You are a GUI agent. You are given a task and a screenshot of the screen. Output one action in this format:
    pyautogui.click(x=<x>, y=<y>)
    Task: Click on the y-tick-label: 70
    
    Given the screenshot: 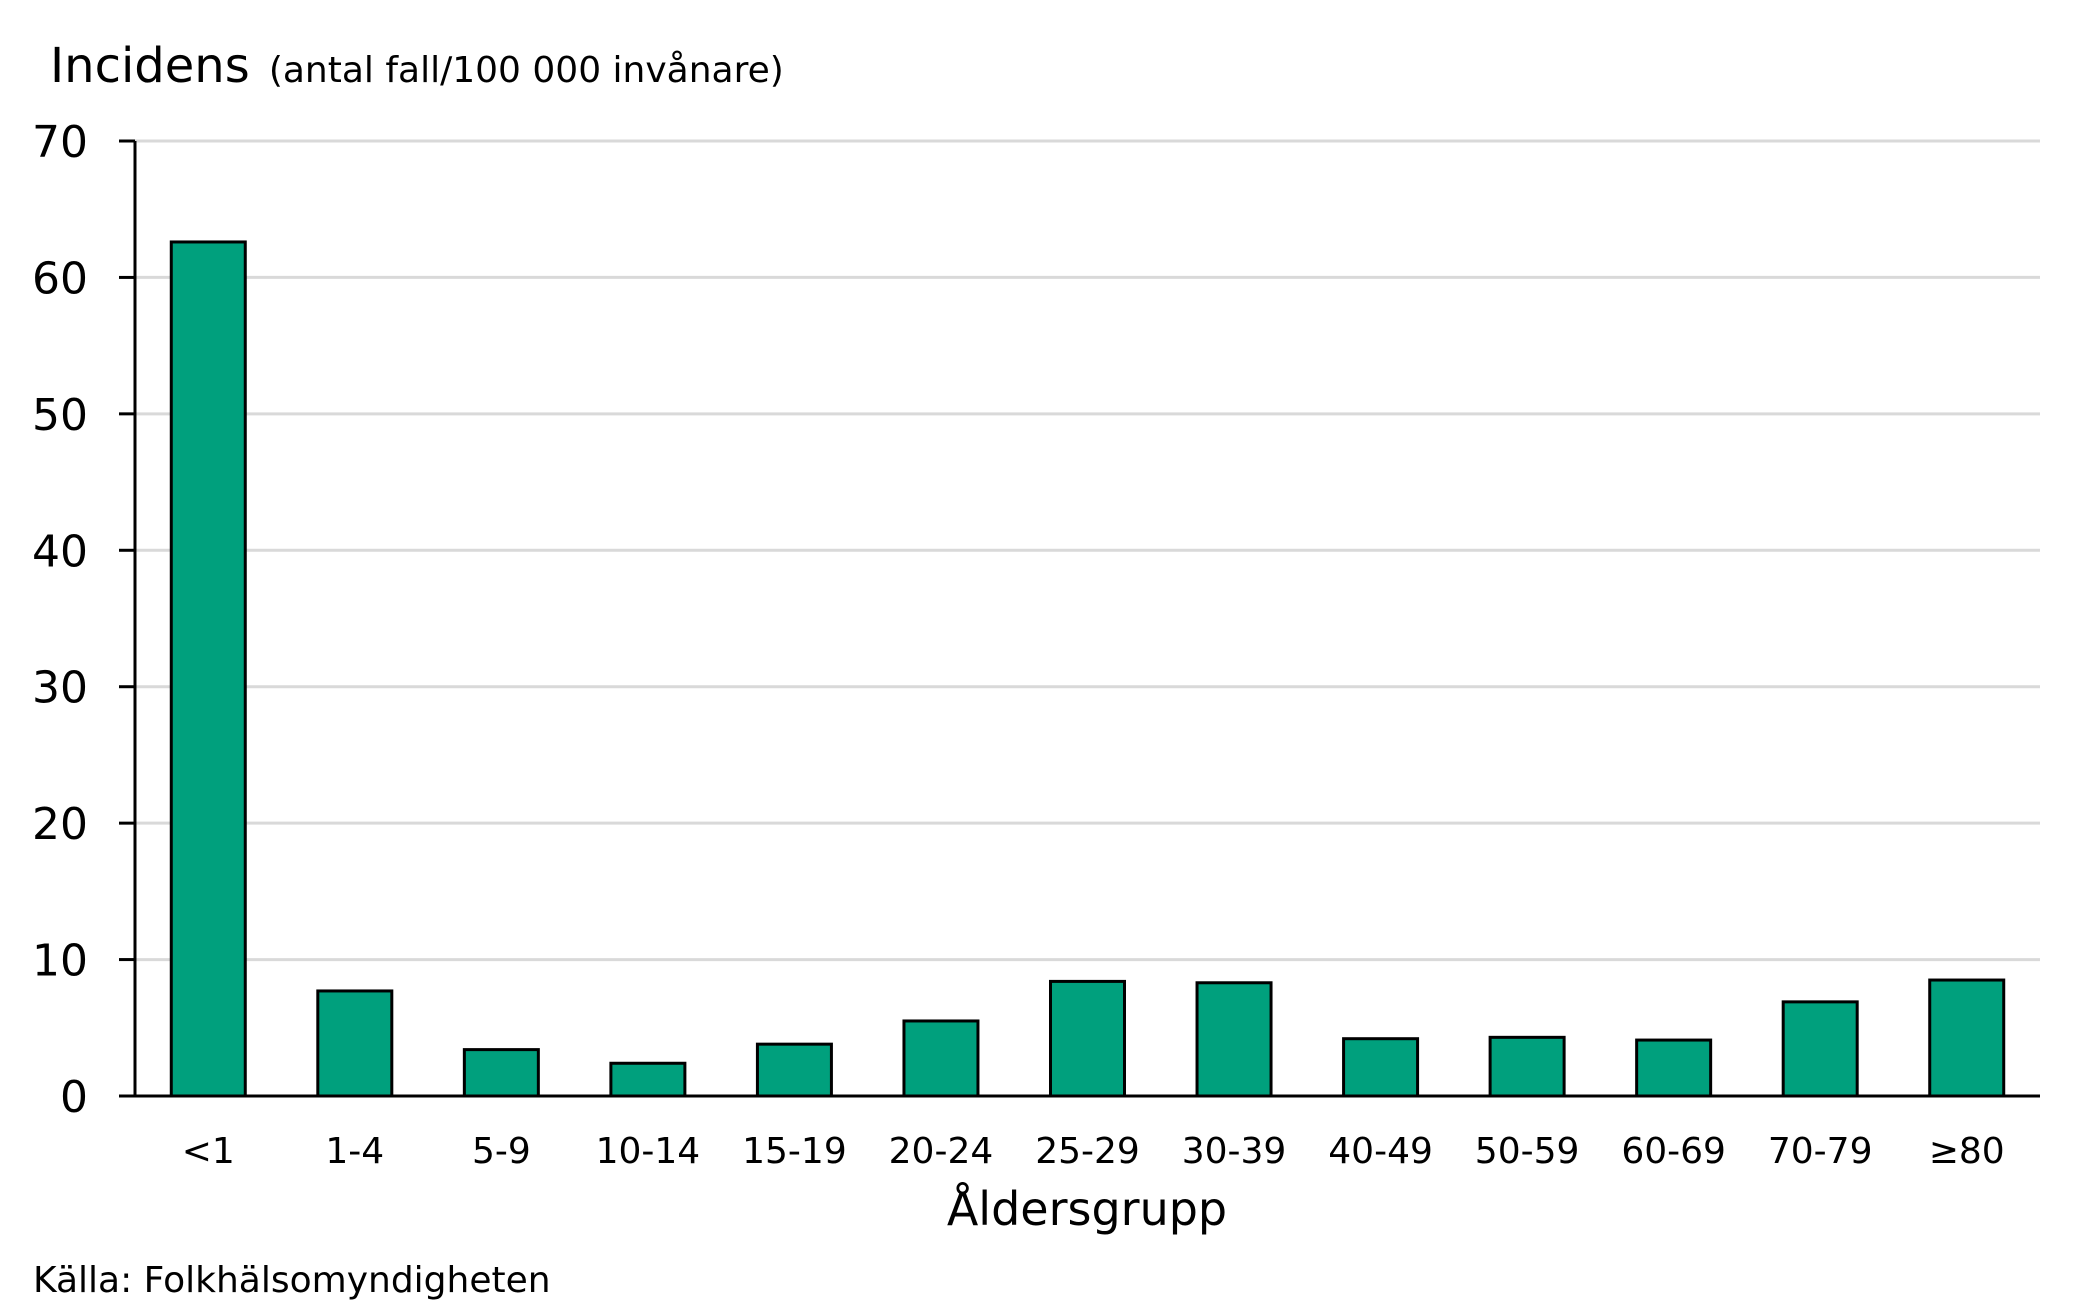 What is the action you would take?
    pyautogui.click(x=60, y=142)
    